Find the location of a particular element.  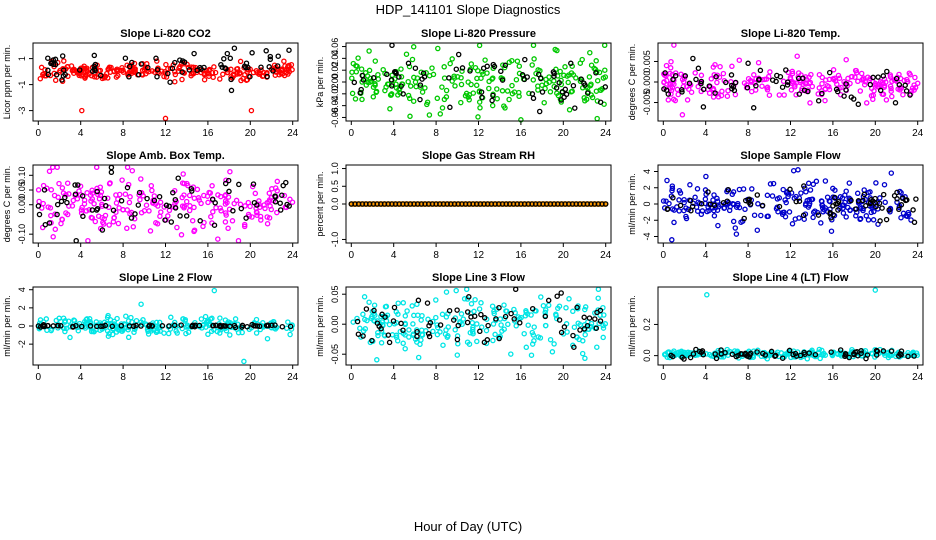

y-tick-label: 0.04 is located at coordinates (335, 59).